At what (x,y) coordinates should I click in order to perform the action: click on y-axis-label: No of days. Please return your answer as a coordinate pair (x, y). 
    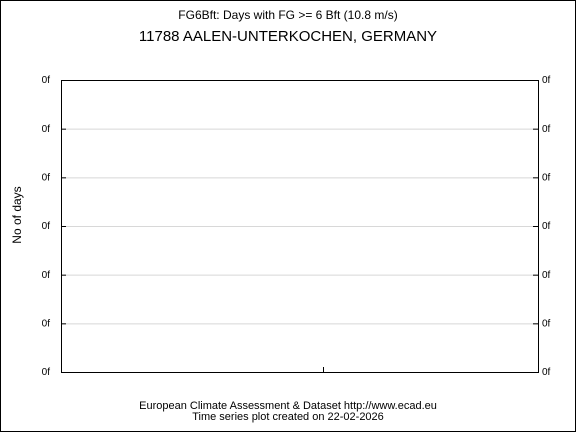
    Looking at the image, I should click on (17, 214).